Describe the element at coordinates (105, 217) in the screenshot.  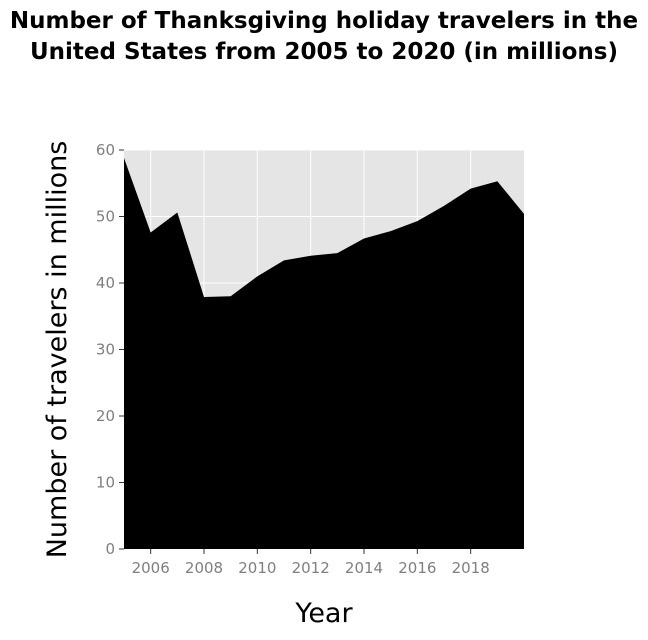
I see `y-tick-label: 50` at that location.